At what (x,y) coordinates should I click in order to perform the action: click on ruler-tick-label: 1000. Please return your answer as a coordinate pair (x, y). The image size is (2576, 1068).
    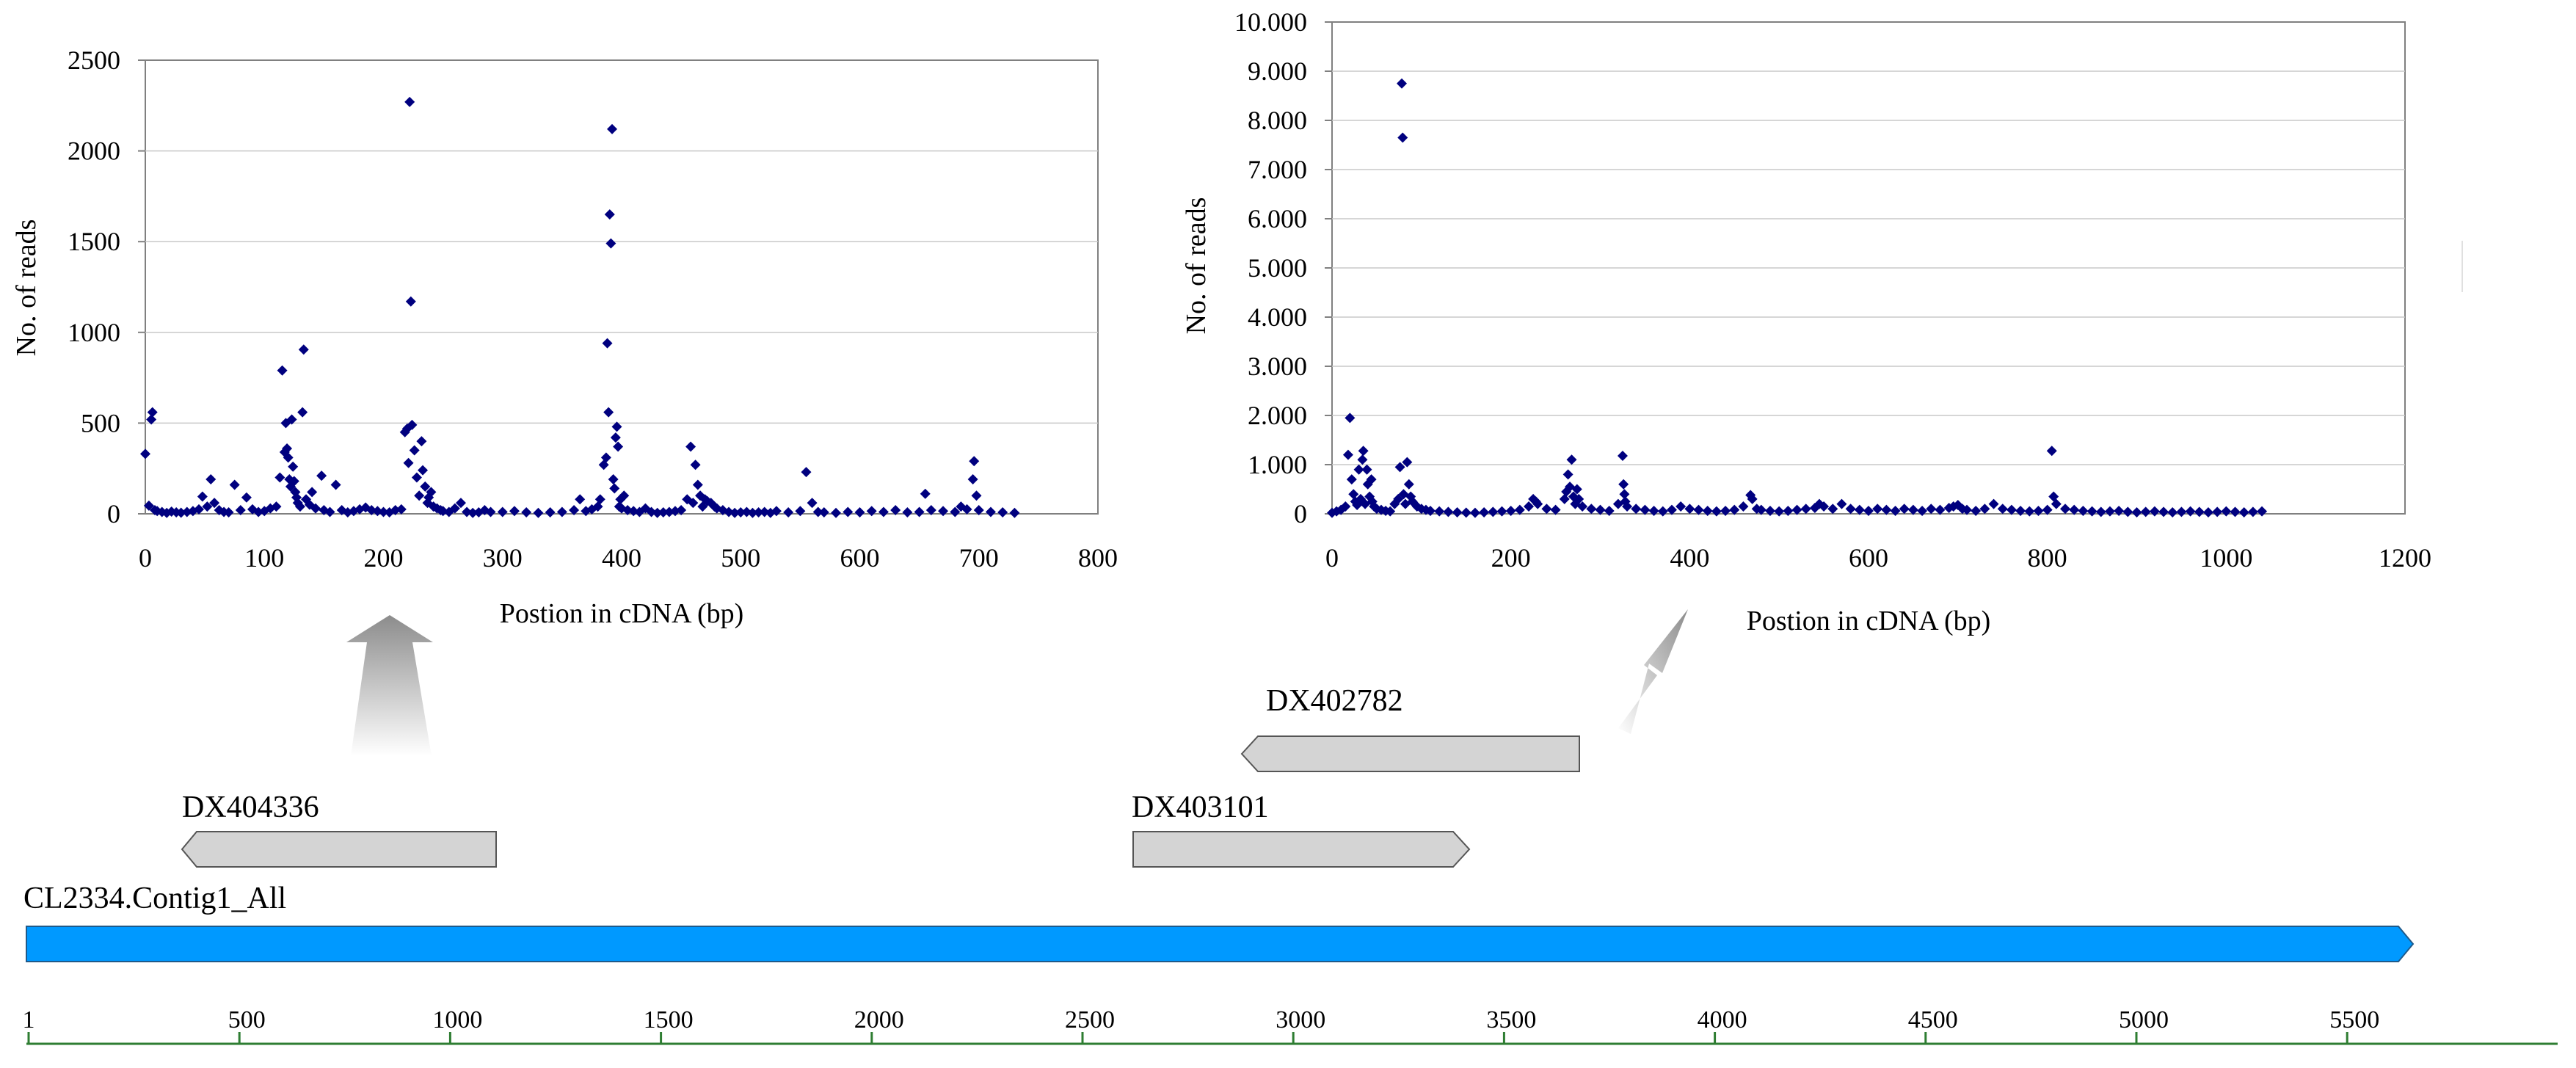
    Looking at the image, I should click on (457, 1020).